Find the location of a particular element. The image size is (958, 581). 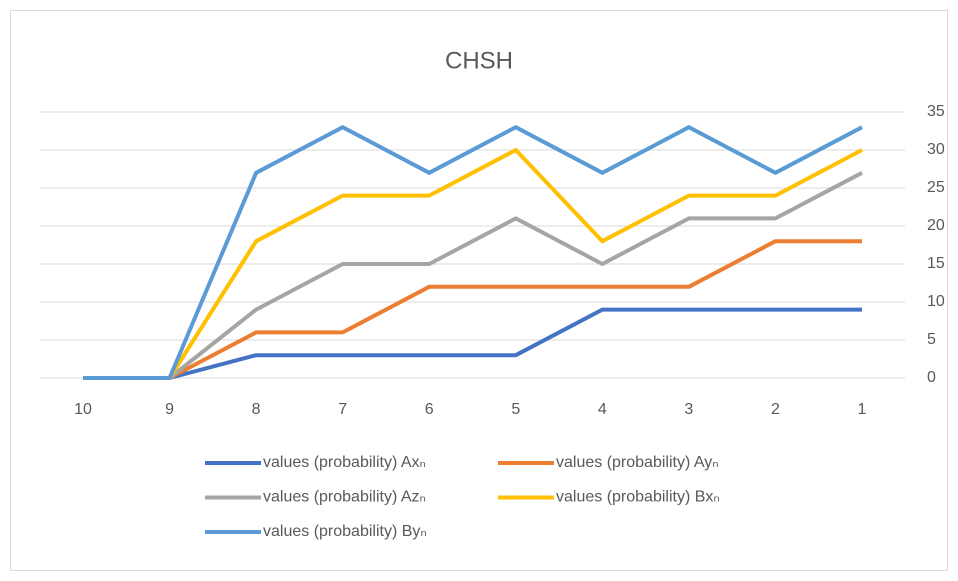

y-tick-label: 35 is located at coordinates (936, 111).